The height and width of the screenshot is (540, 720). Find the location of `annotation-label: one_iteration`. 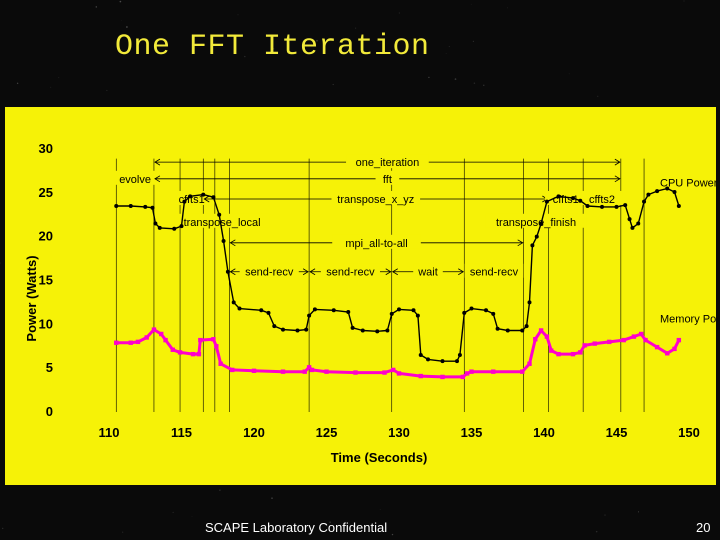

annotation-label: one_iteration is located at coordinates (388, 163).